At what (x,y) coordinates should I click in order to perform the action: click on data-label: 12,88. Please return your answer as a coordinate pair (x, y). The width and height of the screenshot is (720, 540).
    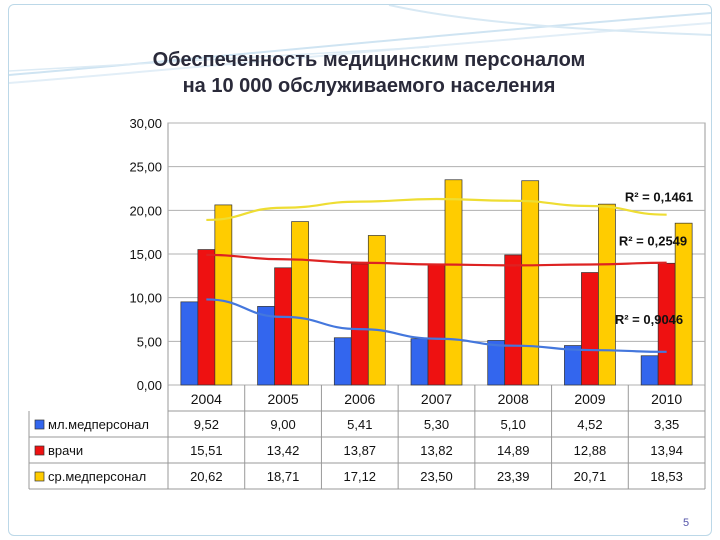
    Looking at the image, I should click on (590, 450).